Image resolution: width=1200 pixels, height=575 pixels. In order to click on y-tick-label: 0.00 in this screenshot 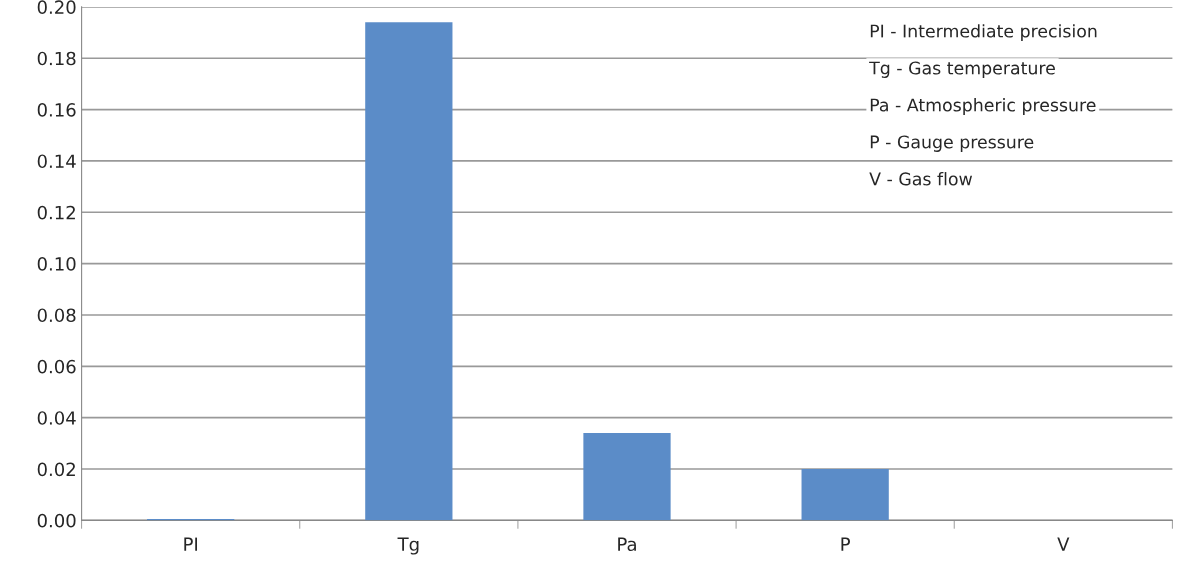, I will do `click(56, 520)`.